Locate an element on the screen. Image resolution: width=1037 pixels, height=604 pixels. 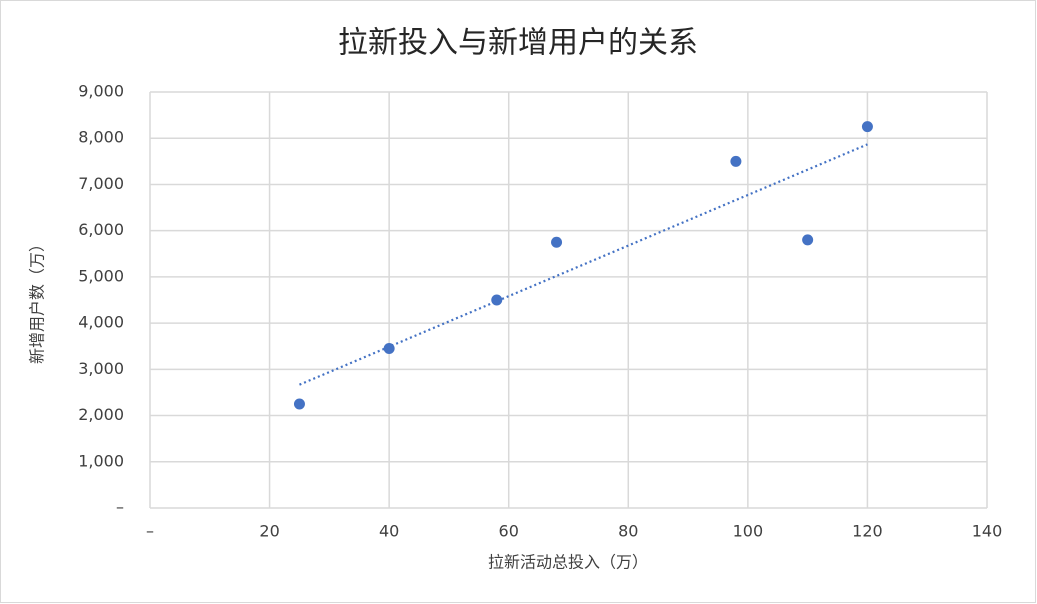
y-axis-label: 新增用户数（万） is located at coordinates (37, 300).